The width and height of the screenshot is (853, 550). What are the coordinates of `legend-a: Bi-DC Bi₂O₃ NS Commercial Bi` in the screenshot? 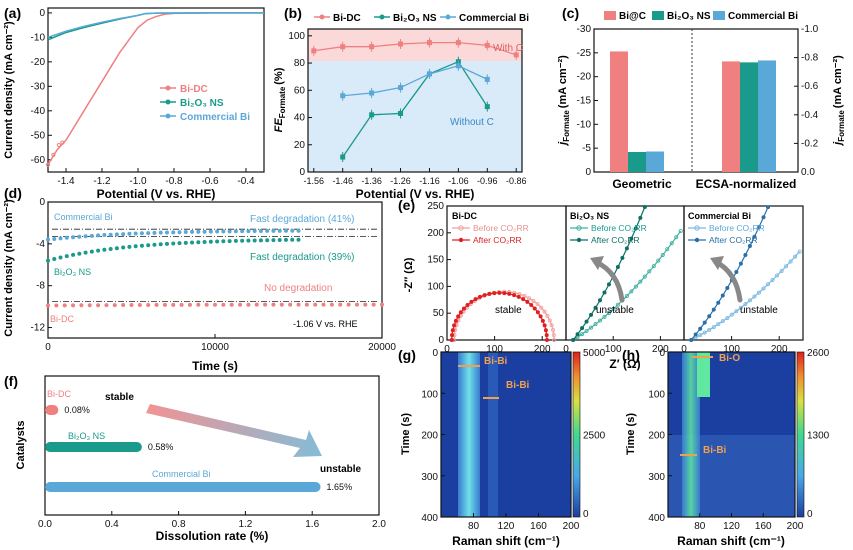 It's located at (205, 103).